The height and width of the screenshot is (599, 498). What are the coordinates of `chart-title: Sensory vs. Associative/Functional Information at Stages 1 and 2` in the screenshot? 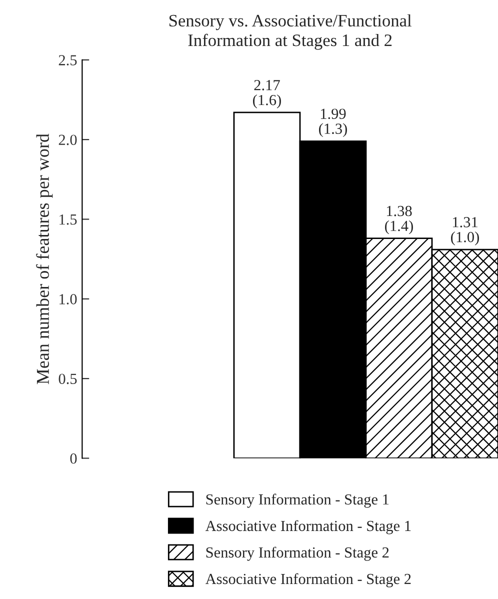 It's located at (290, 32).